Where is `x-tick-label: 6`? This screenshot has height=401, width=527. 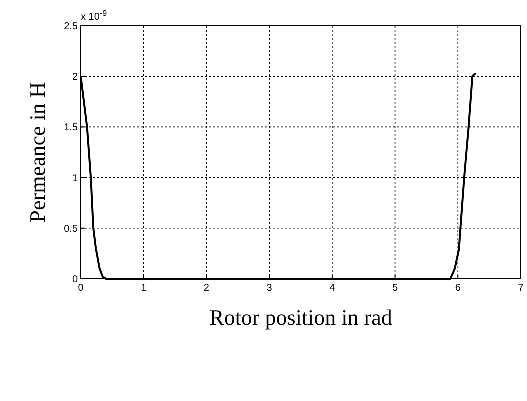
x-tick-label: 6 is located at coordinates (458, 288).